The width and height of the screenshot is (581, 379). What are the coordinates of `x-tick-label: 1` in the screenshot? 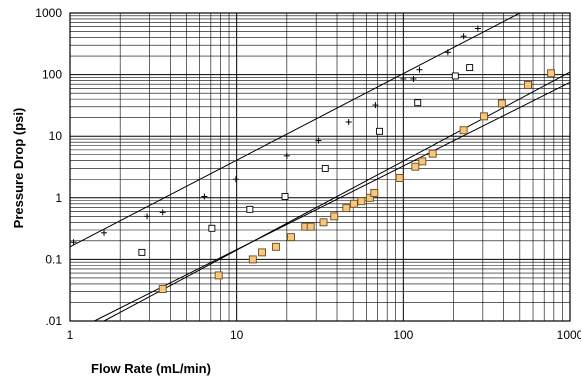 It's located at (70, 335).